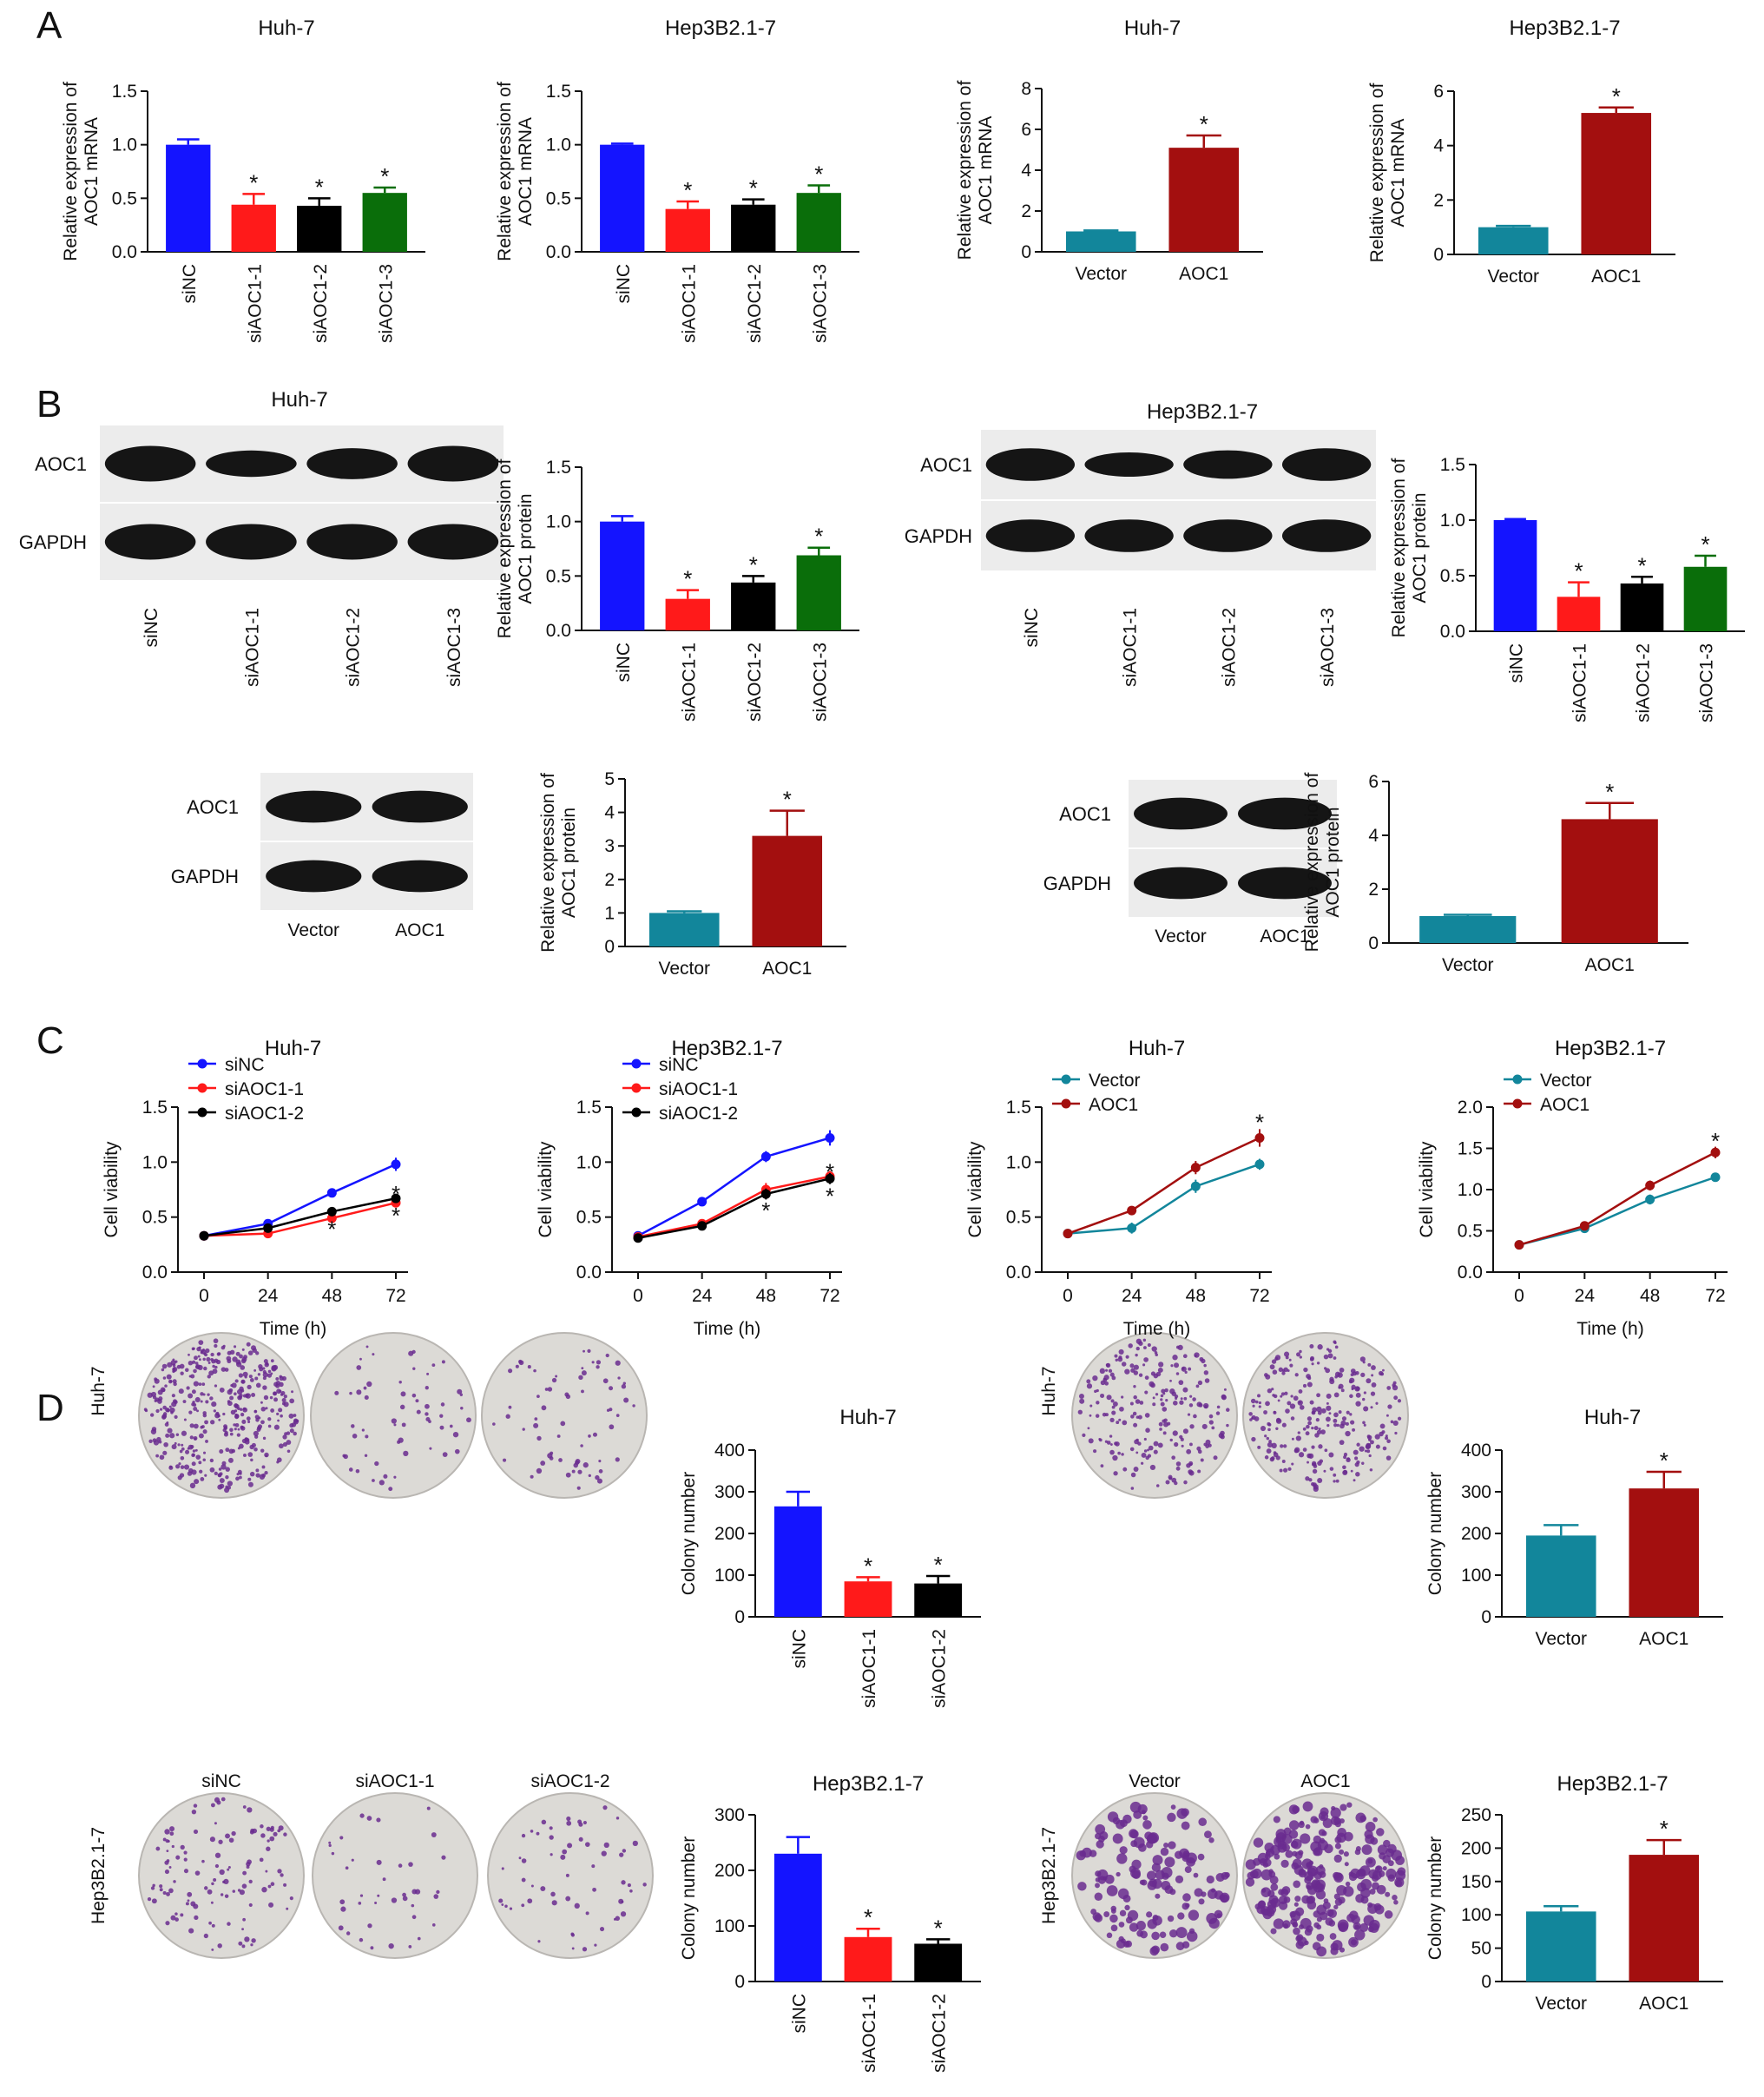  I want to click on colony-dish, so click(222, 1415).